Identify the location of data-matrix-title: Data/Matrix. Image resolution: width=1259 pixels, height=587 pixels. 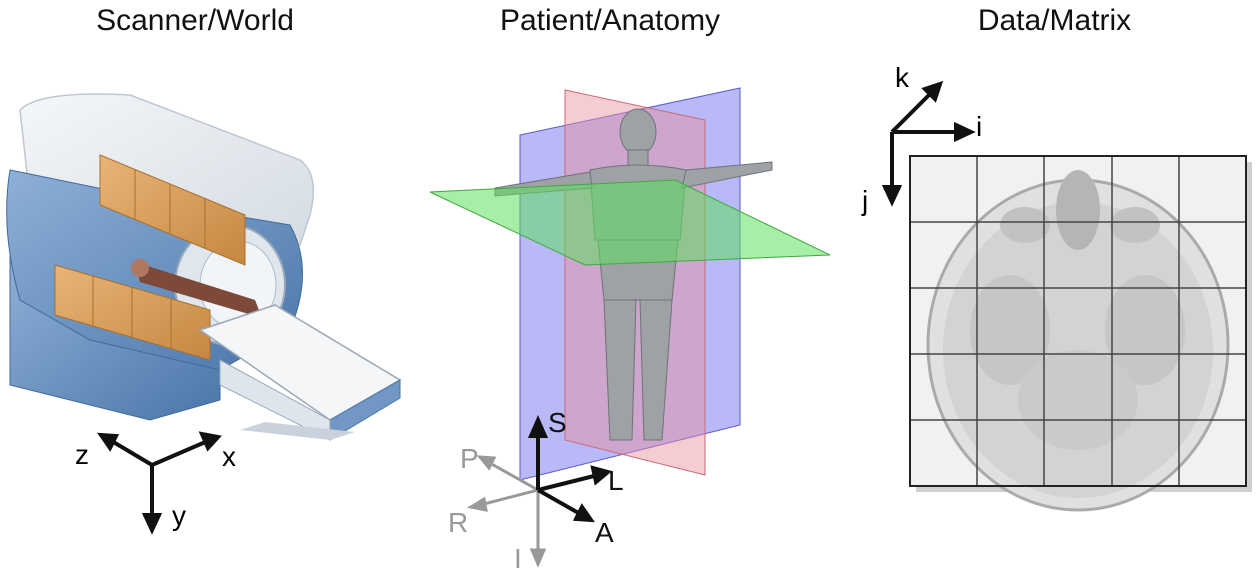
(1054, 20).